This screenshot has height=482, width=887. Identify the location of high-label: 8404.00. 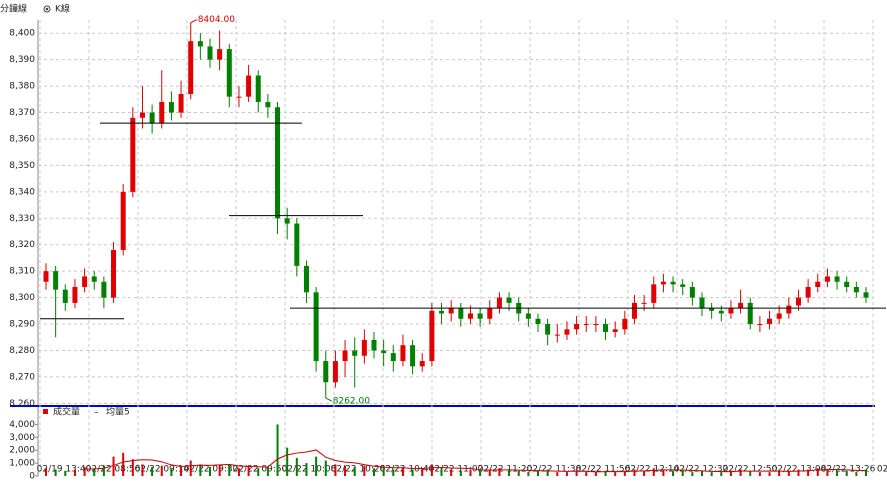
(216, 20).